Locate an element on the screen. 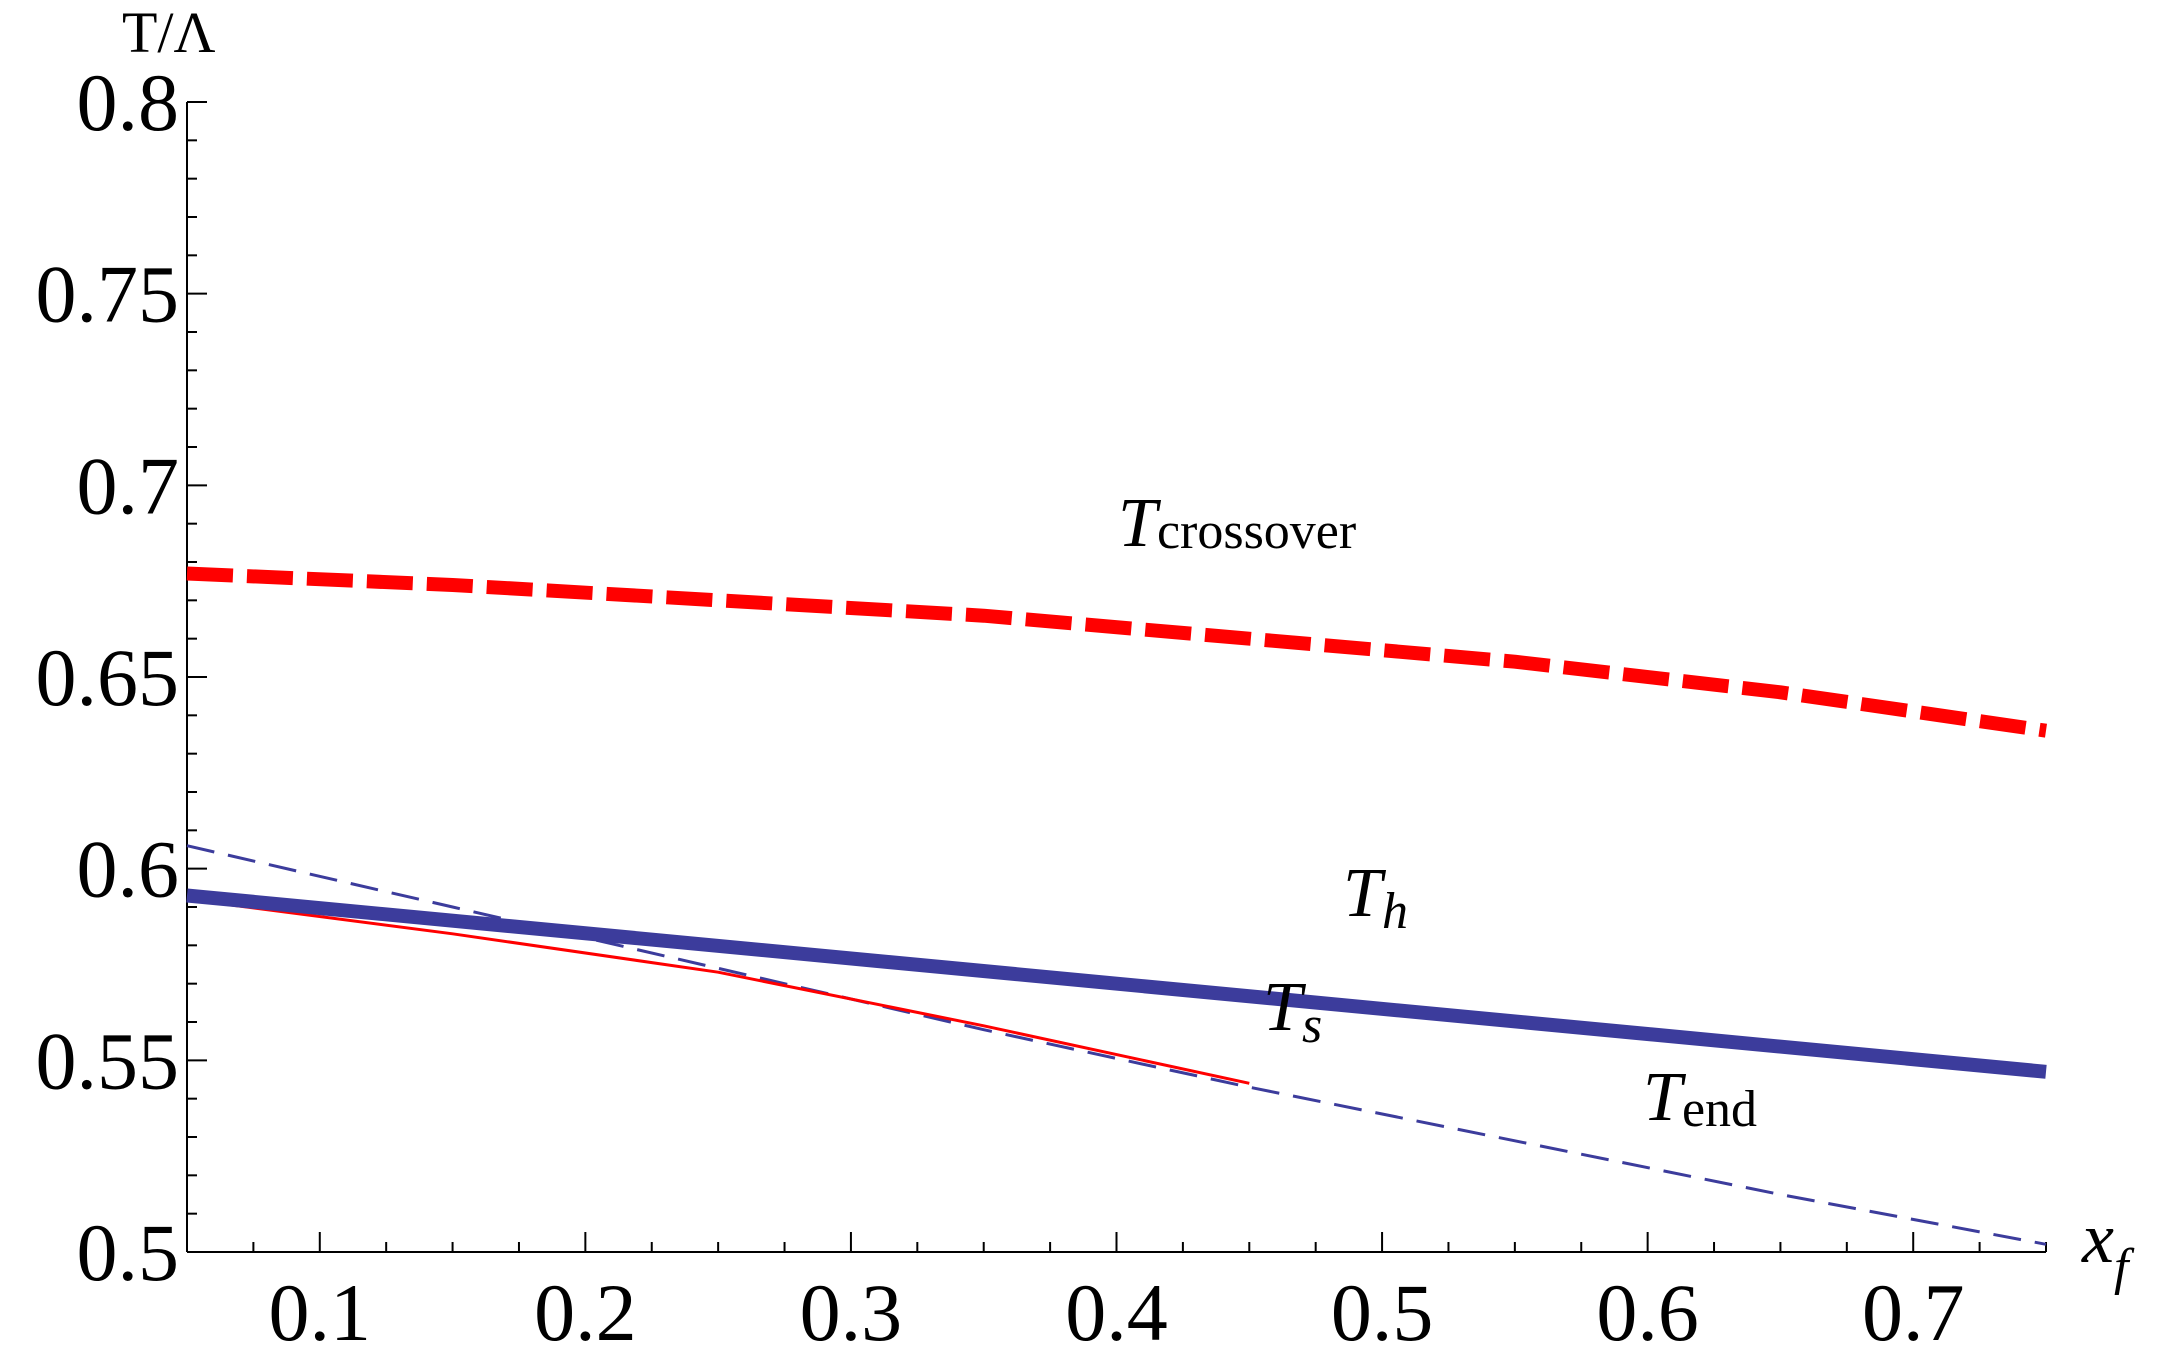 The height and width of the screenshot is (1362, 2160). series-label-t-crossover: Tcrossover is located at coordinates (1237, 523).